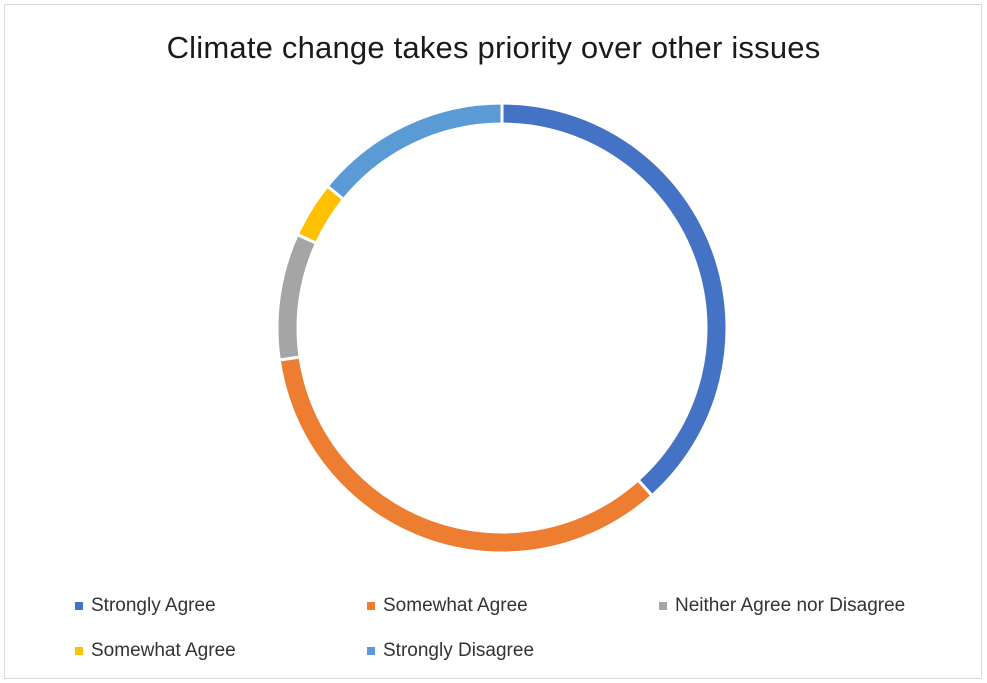 This screenshot has height=683, width=987. I want to click on legend-item-1: Strongly Agree, so click(145, 606).